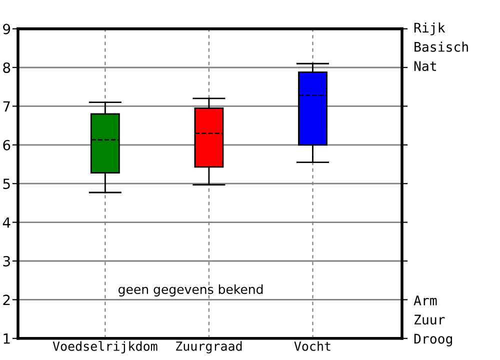 The width and height of the screenshot is (500, 360). Describe the element at coordinates (105, 347) in the screenshot. I see `x-tick-label: Voedselrijkdom` at that location.